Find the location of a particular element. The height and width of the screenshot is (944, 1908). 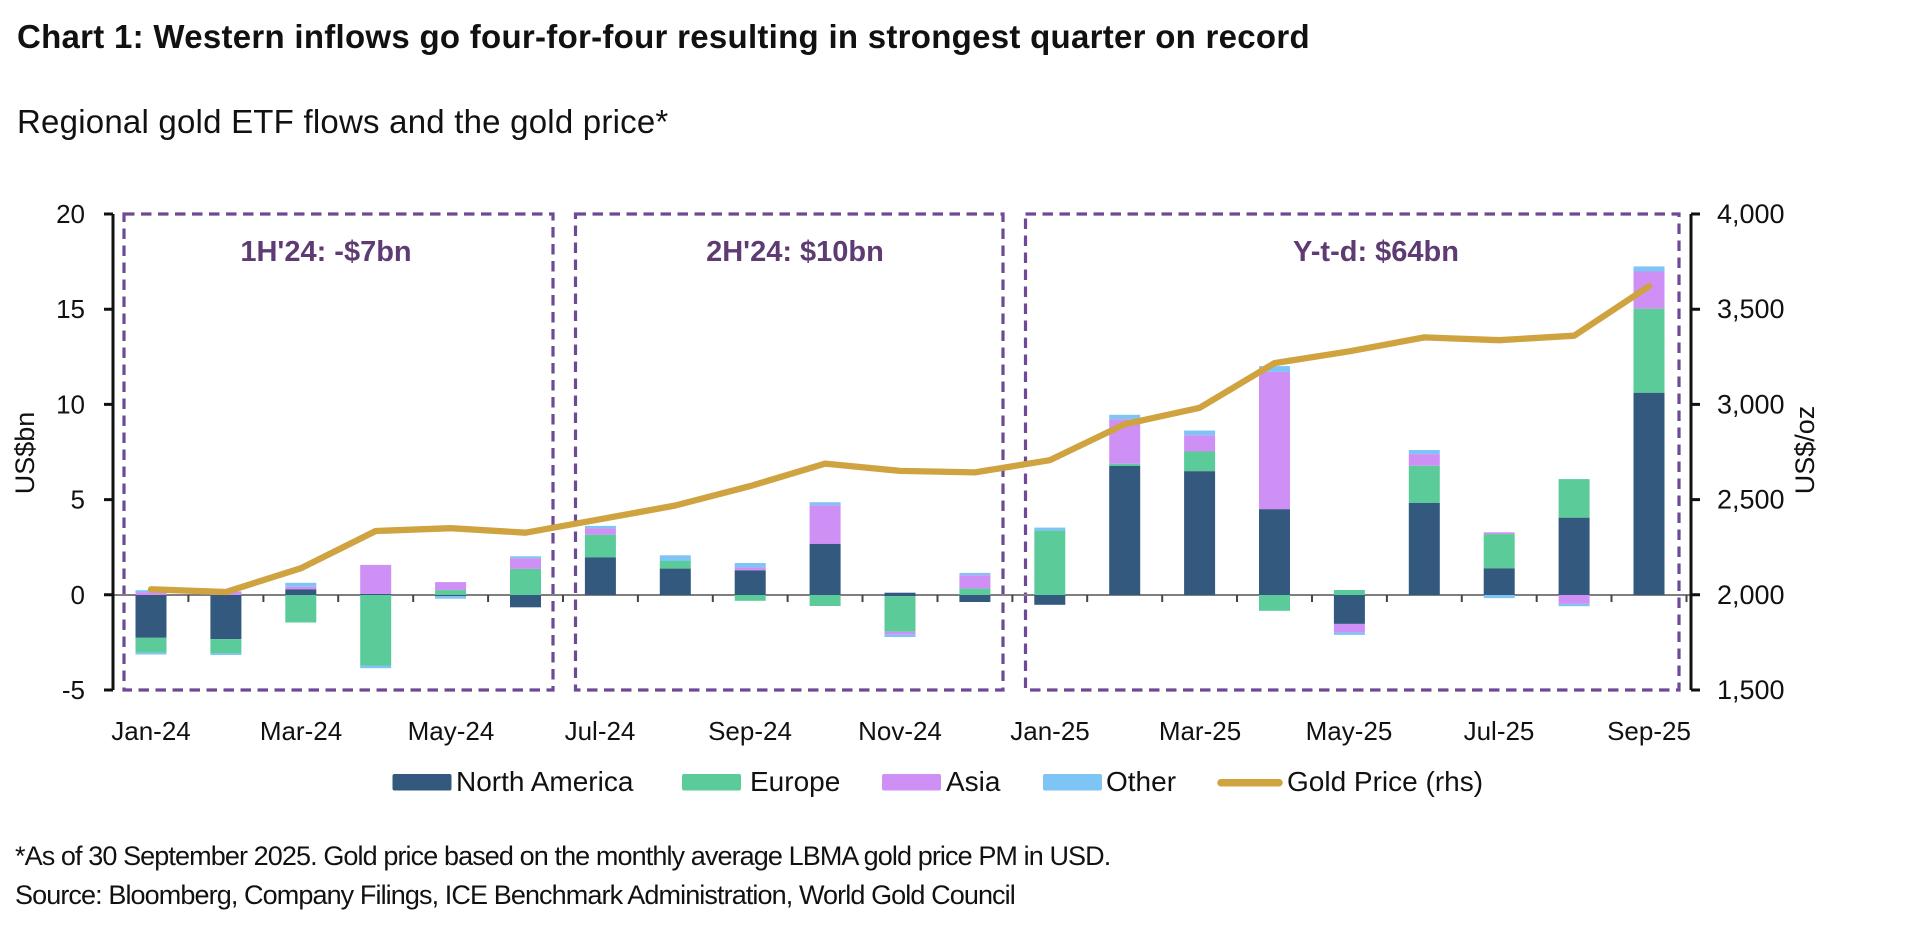

svg-text: 2H'24: $10bn is located at coordinates (795, 252).